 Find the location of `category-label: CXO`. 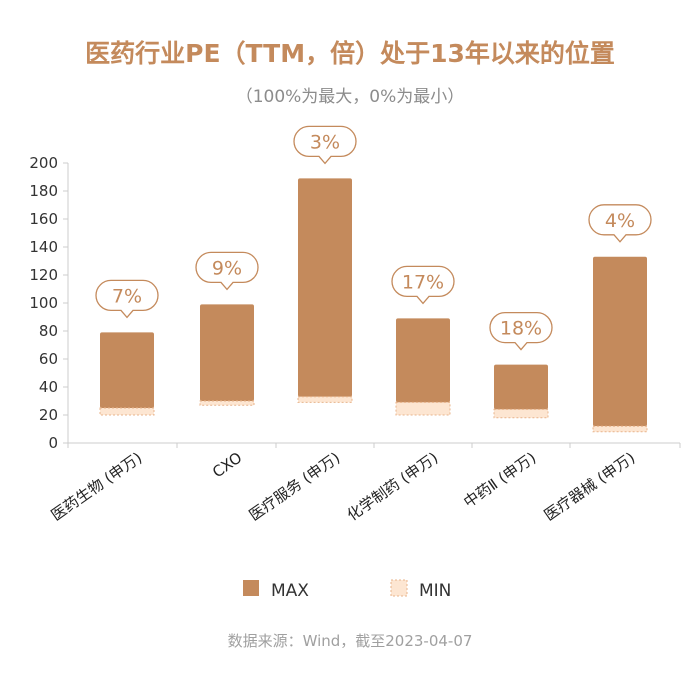

category-label: CXO is located at coordinates (227, 465).